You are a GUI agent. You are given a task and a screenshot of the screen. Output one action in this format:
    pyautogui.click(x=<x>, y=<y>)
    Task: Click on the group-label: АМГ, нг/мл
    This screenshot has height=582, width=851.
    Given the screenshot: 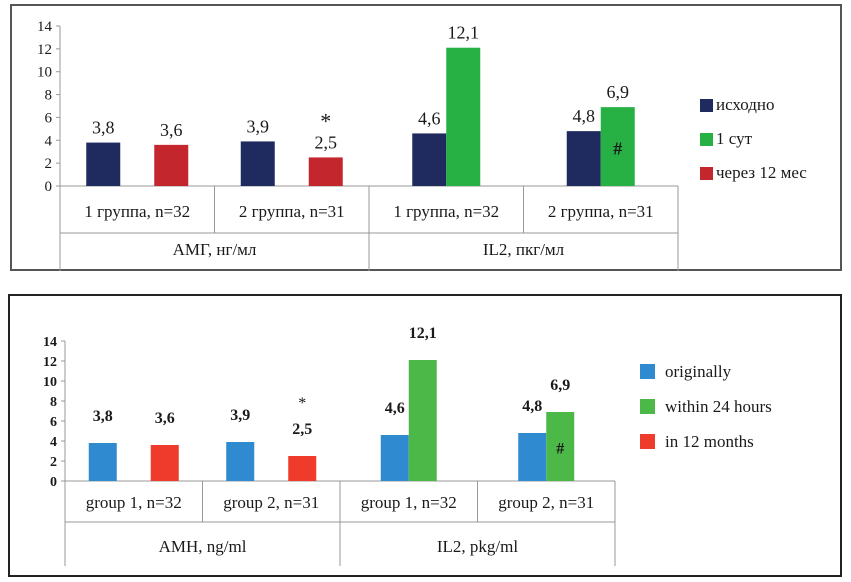 What is the action you would take?
    pyautogui.click(x=215, y=249)
    